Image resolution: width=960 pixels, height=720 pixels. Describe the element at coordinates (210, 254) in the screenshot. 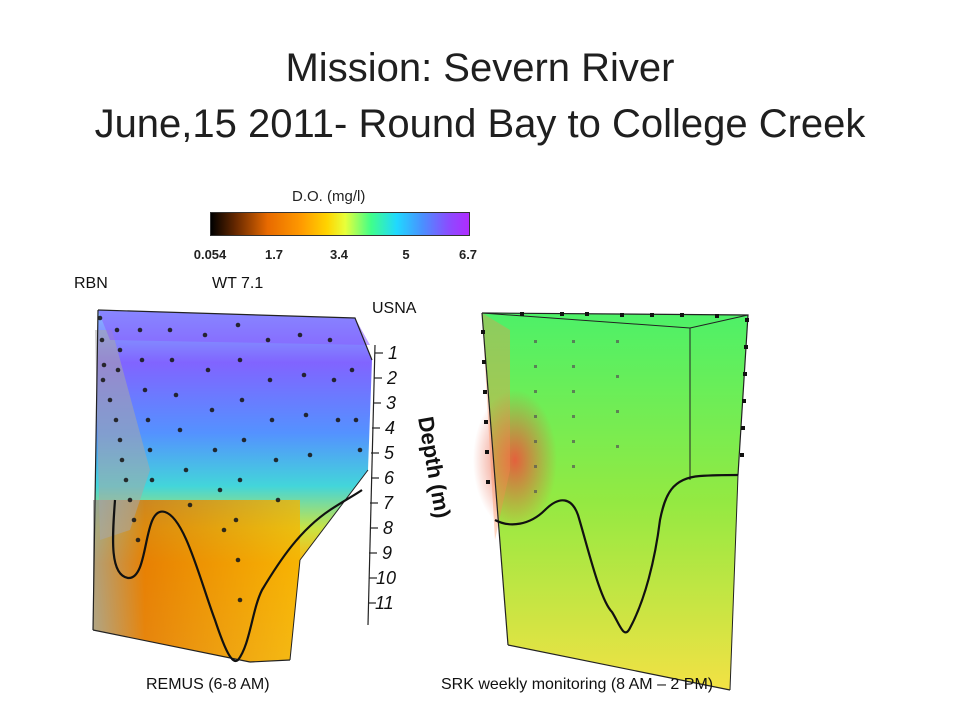

I see `colorbar-tick: 0.054` at that location.